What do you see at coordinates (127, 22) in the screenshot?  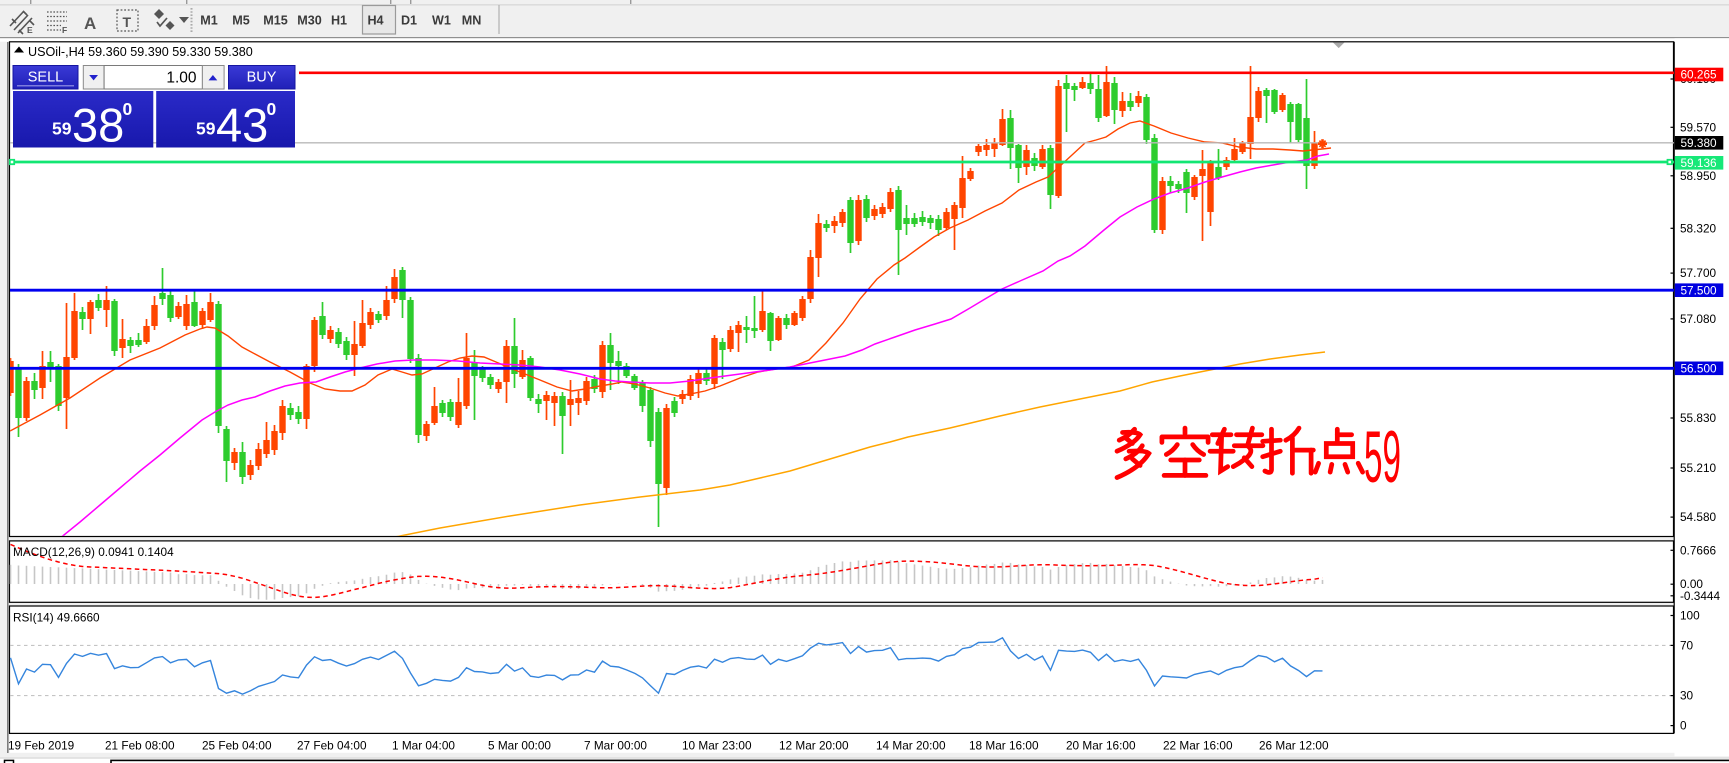 I see `svg-text: T` at bounding box center [127, 22].